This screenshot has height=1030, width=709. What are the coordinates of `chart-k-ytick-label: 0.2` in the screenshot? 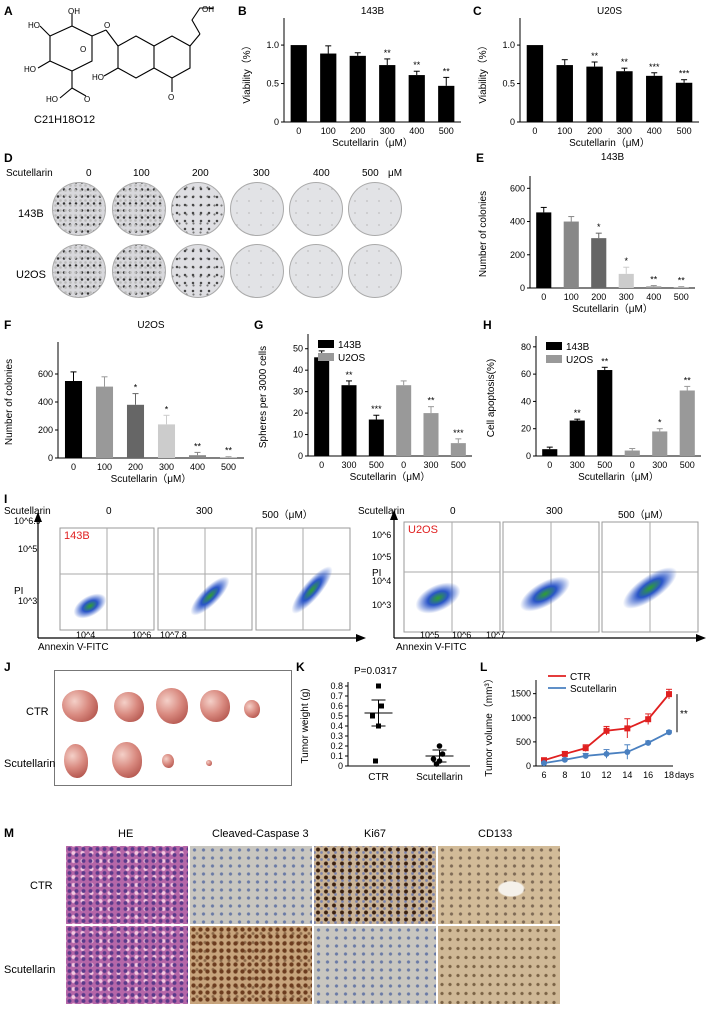 It's located at (336, 746).